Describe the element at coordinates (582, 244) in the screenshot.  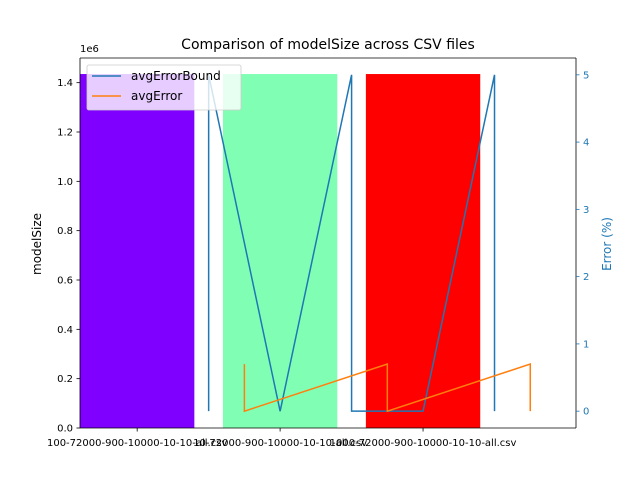
I see `right-axis-ticks: 0 1 2 3 4 5` at that location.